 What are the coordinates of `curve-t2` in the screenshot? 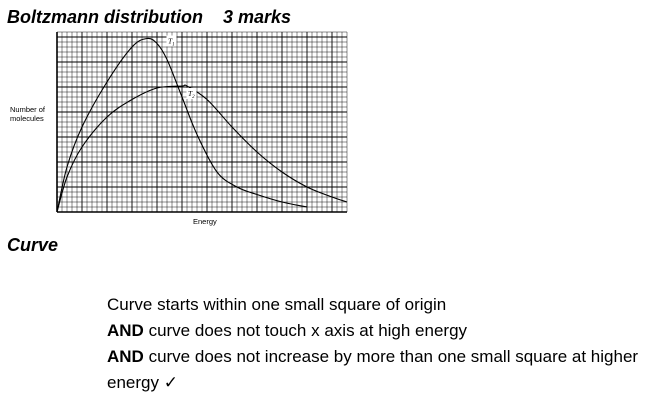 It's located at (202, 148).